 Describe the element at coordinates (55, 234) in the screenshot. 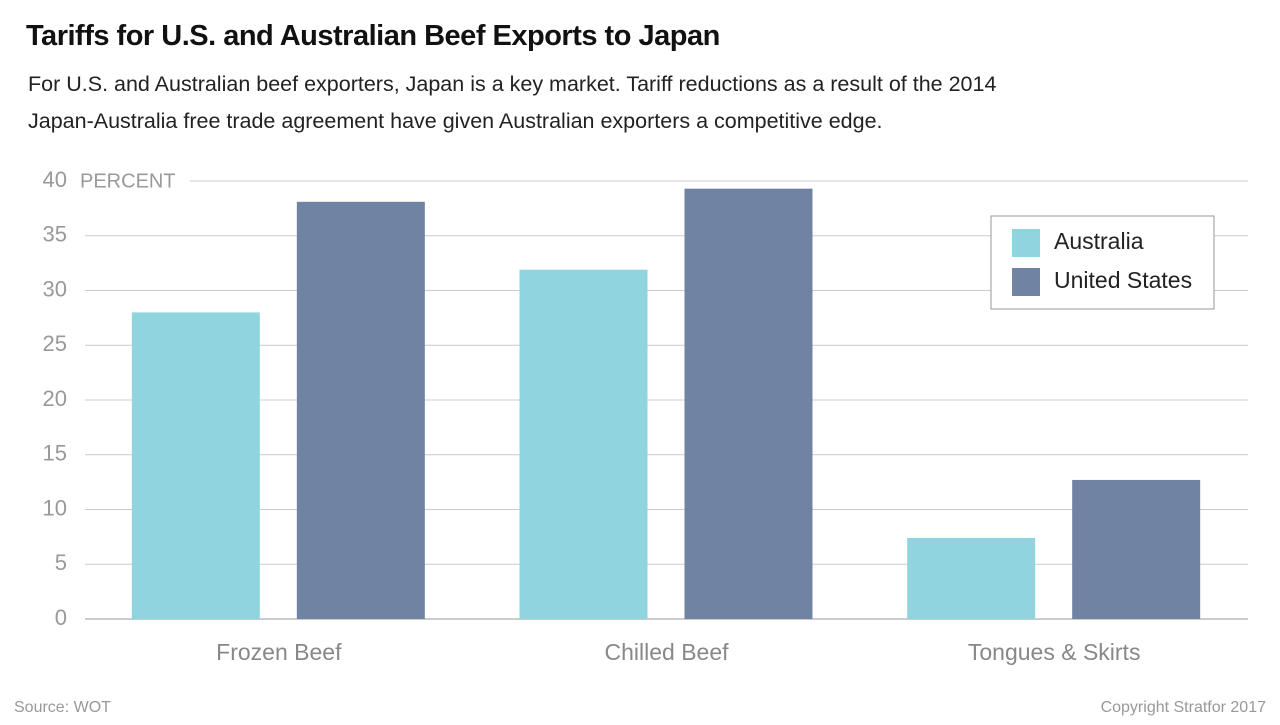

I see `y-tick-label: 35` at that location.